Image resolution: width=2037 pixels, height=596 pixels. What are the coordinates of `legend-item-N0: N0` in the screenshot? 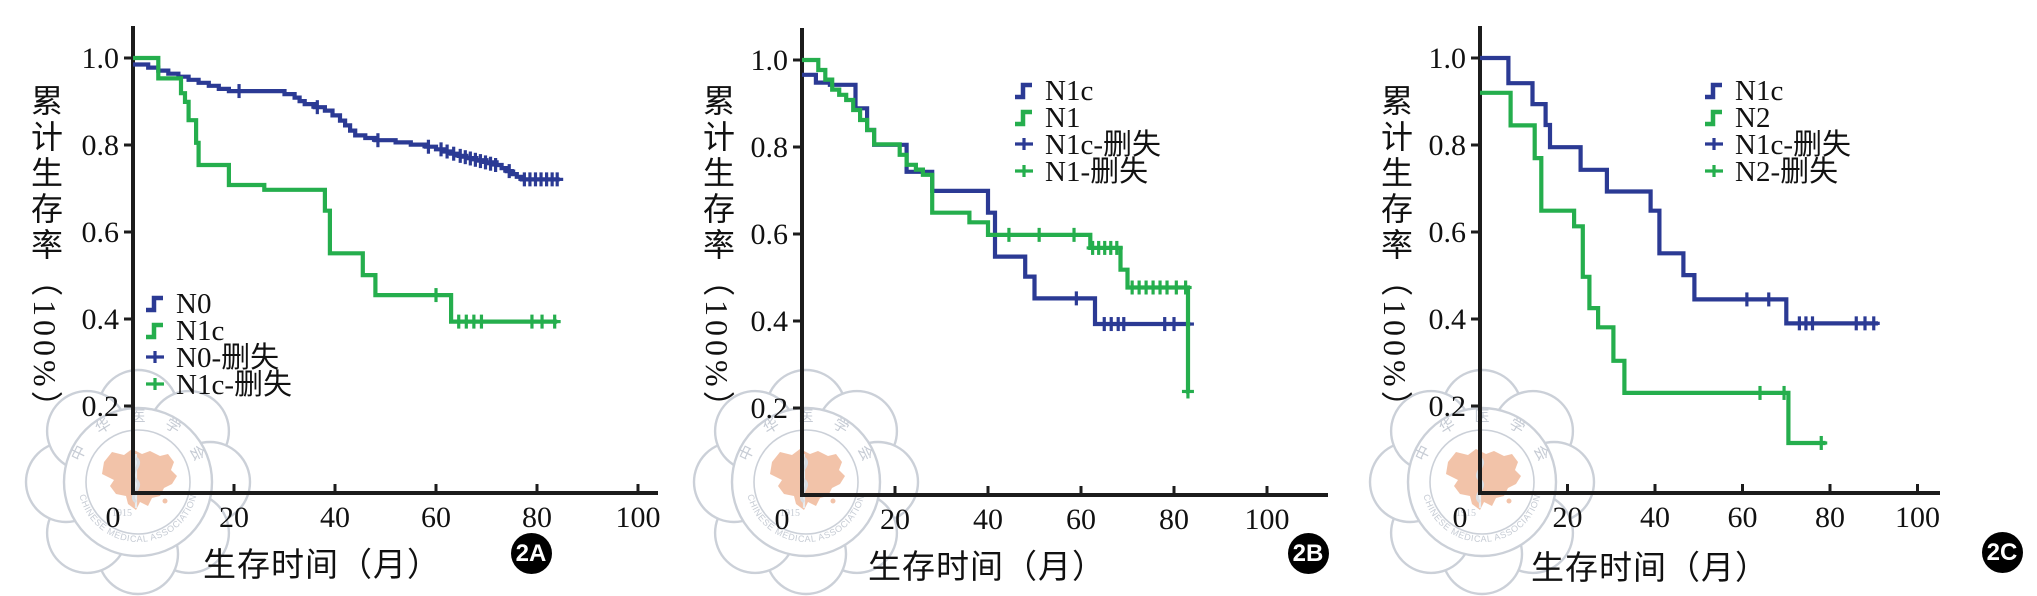 It's located at (178, 304).